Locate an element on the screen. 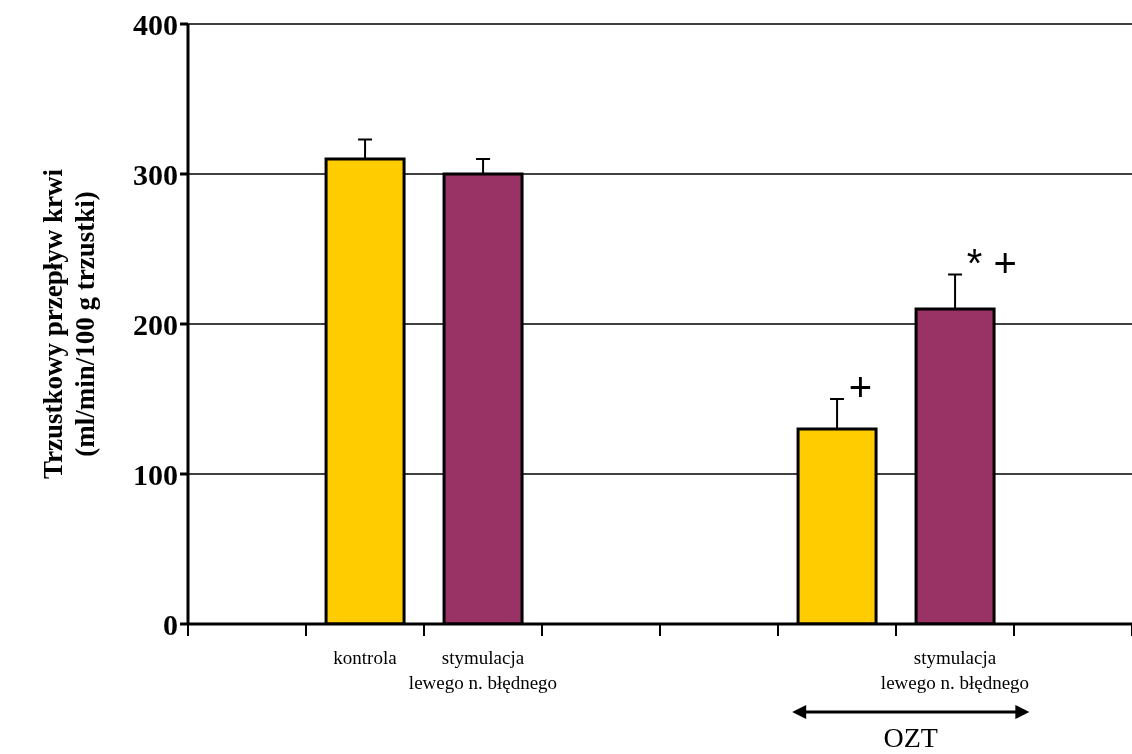  x-tick-label: kontrola is located at coordinates (365, 657).